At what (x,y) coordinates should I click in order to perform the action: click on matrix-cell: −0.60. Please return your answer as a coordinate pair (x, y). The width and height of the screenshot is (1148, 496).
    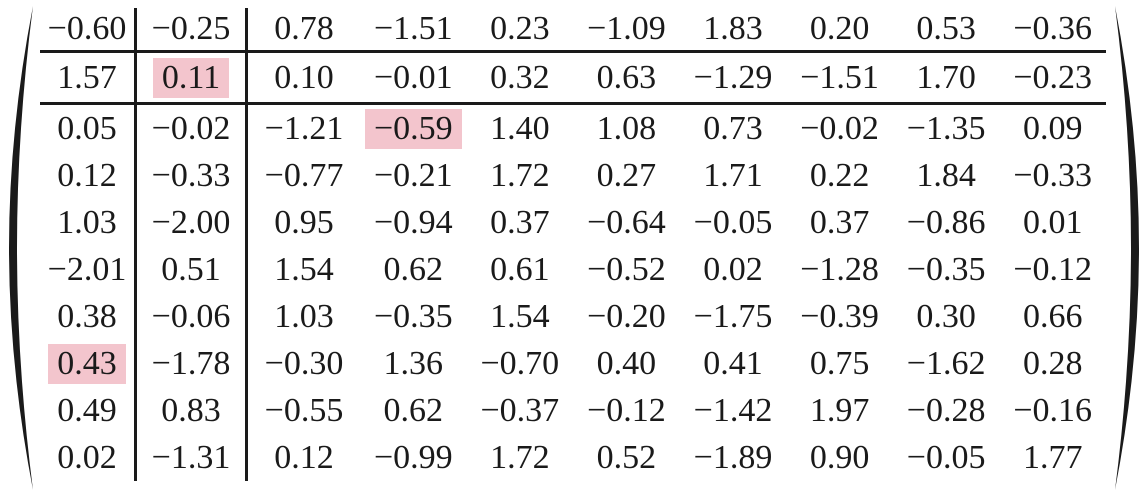
    Looking at the image, I should click on (88, 30).